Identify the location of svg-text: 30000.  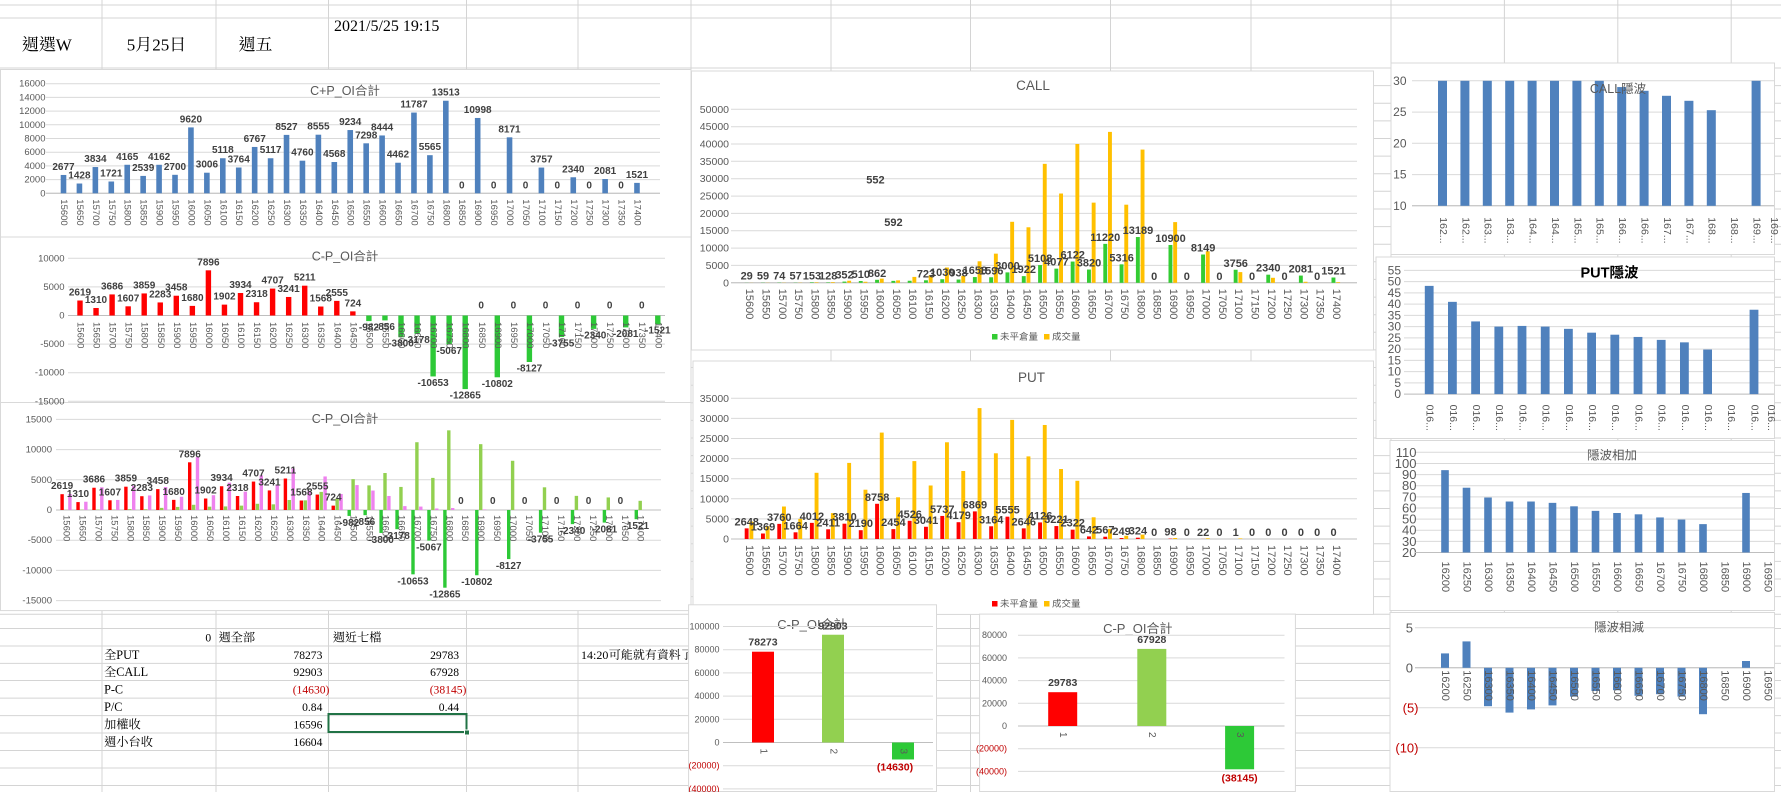
(714, 179).